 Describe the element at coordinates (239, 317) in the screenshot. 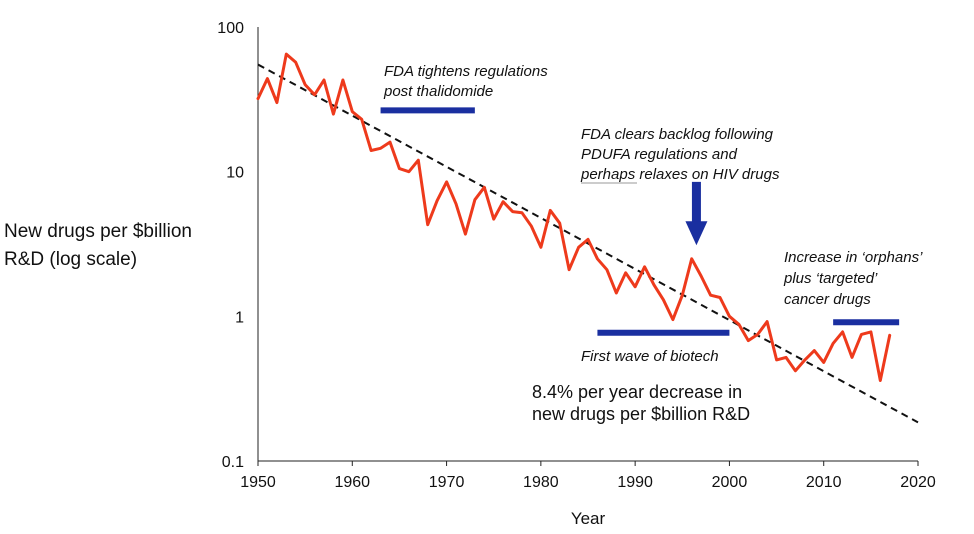

I see `y-tick-label: 1` at that location.